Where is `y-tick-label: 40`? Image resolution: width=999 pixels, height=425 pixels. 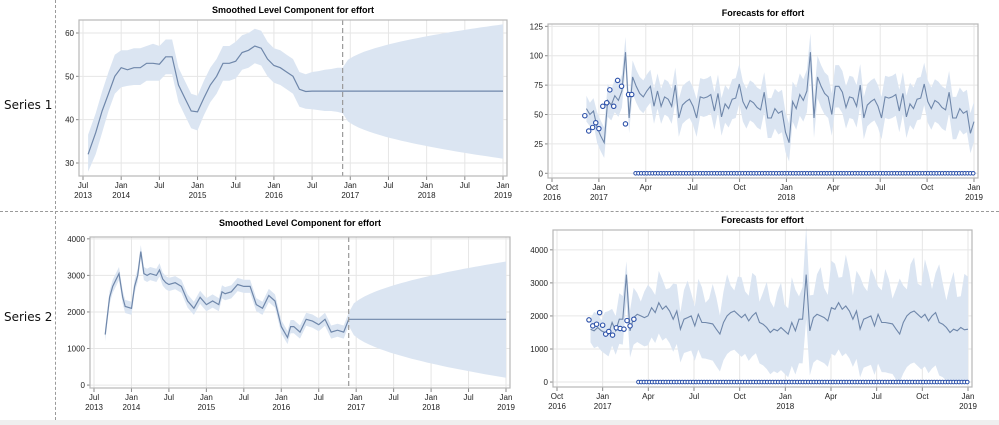
y-tick-label: 40 is located at coordinates (69, 120).